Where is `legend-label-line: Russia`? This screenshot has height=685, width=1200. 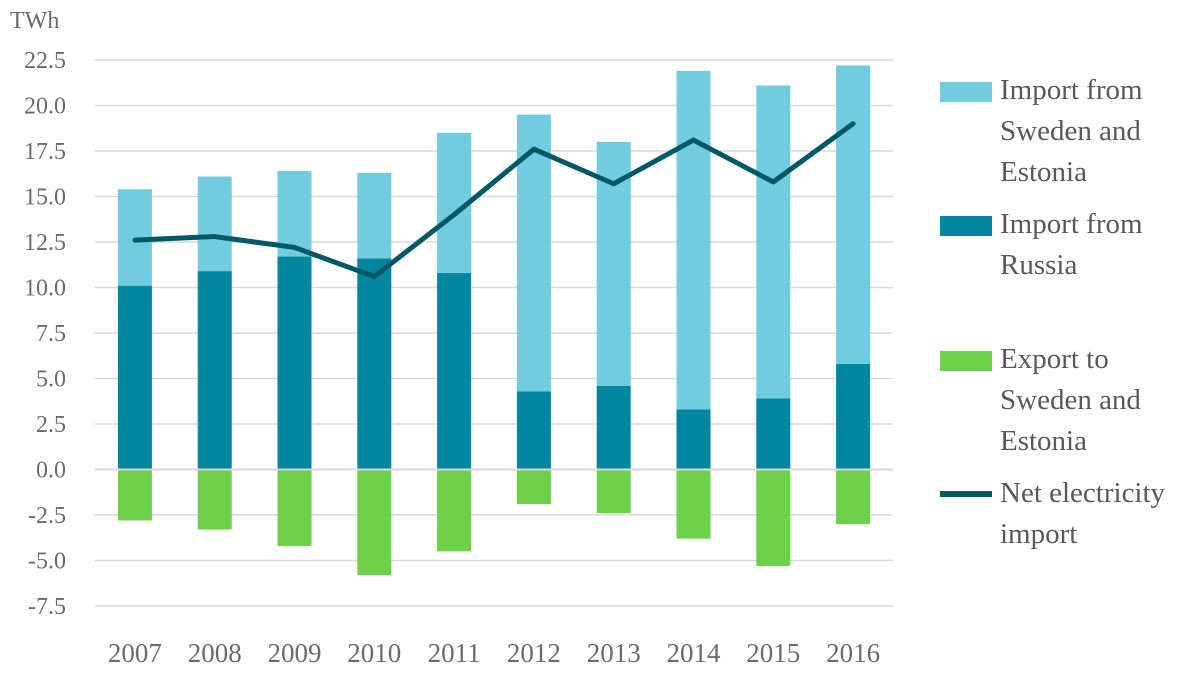
legend-label-line: Russia is located at coordinates (1039, 265).